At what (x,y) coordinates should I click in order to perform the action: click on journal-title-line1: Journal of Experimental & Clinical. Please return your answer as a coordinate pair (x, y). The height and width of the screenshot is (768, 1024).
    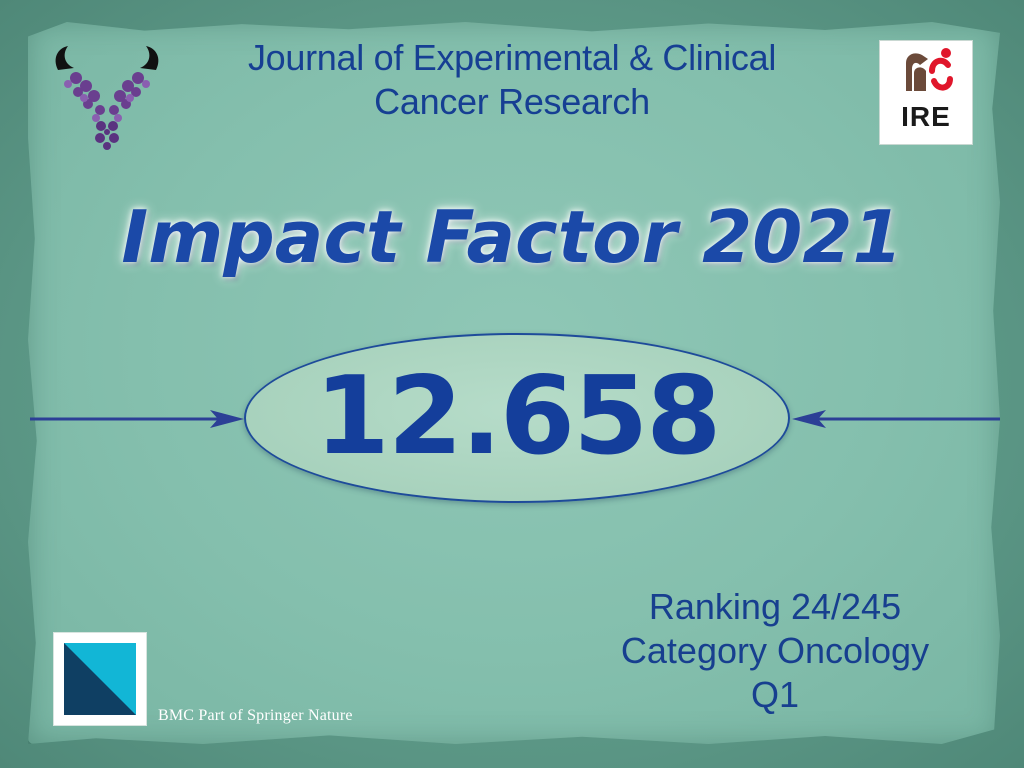
    Looking at the image, I should click on (512, 57).